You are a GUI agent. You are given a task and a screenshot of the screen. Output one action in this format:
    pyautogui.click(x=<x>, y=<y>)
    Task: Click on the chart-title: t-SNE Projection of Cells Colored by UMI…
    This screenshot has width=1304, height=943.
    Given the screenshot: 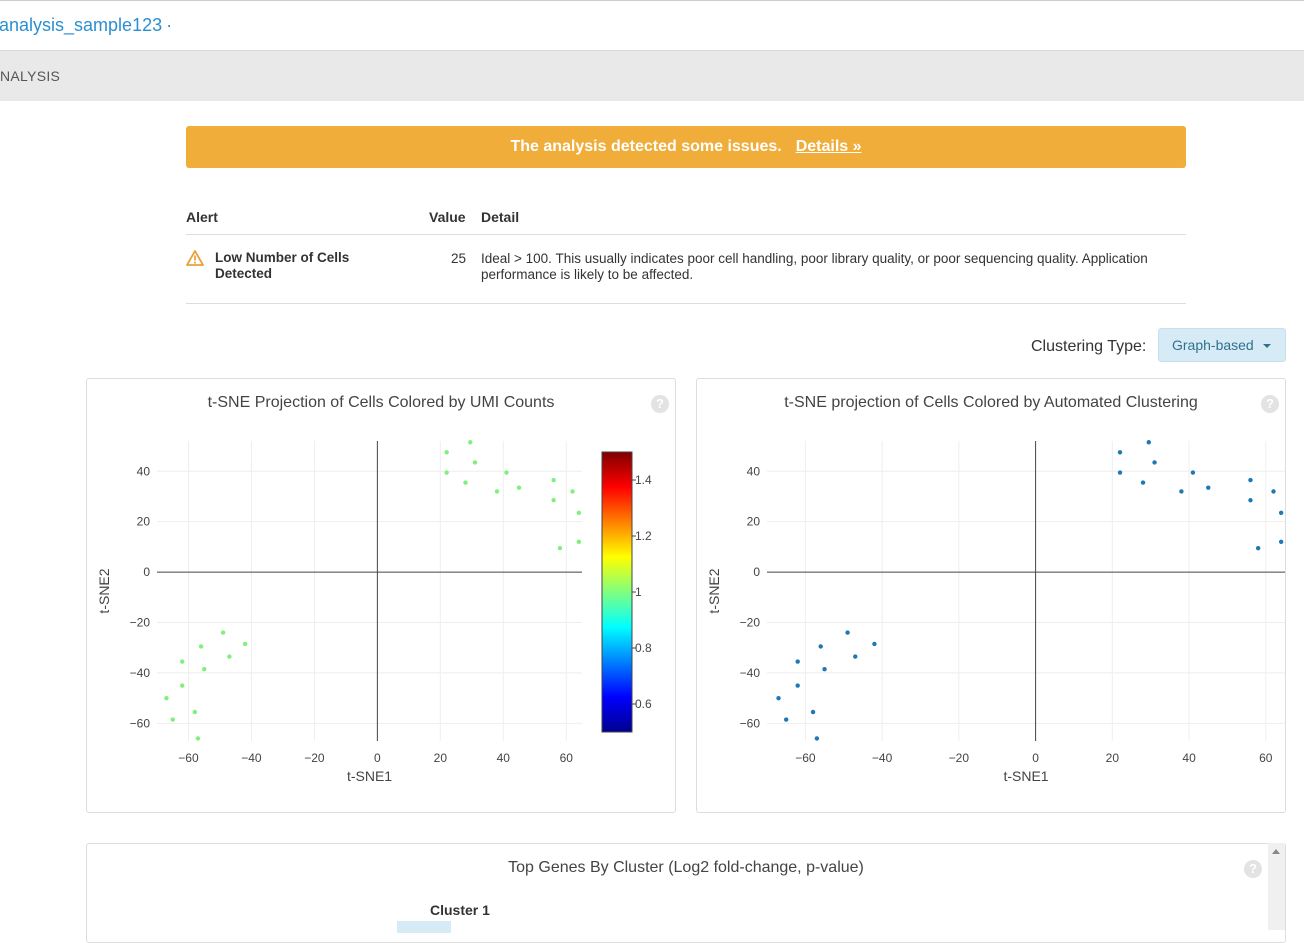 What is the action you would take?
    pyautogui.click(x=381, y=402)
    